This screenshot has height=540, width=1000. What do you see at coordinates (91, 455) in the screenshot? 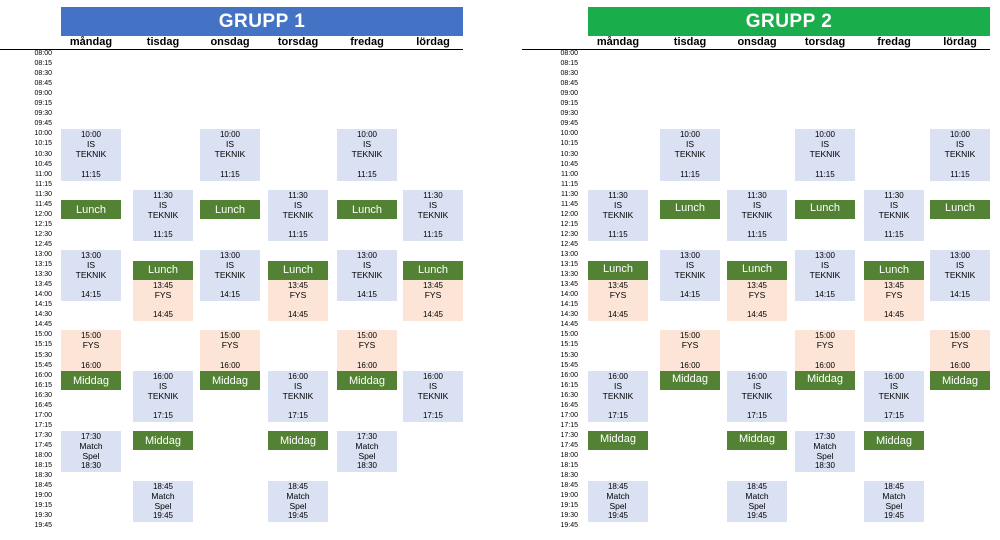
I see `session-label: Spel` at bounding box center [91, 455].